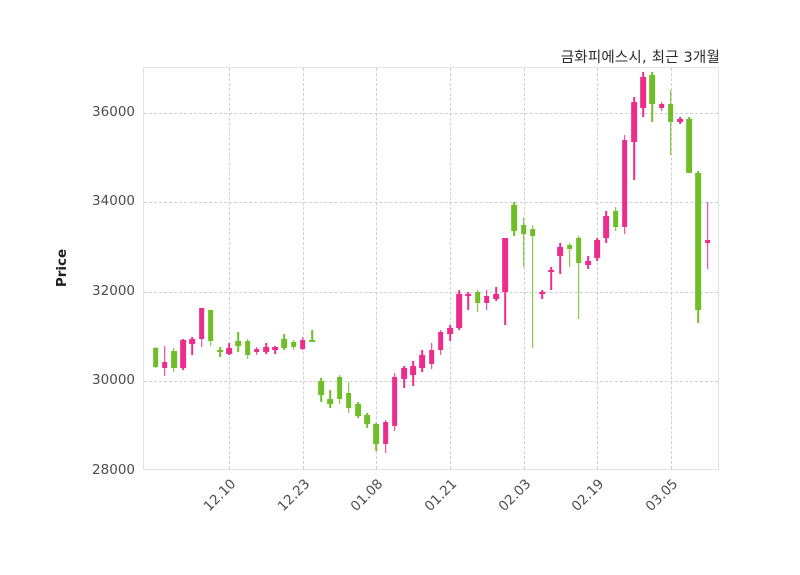 The image size is (800, 575). I want to click on x-tick-label: 12.10, so click(220, 495).